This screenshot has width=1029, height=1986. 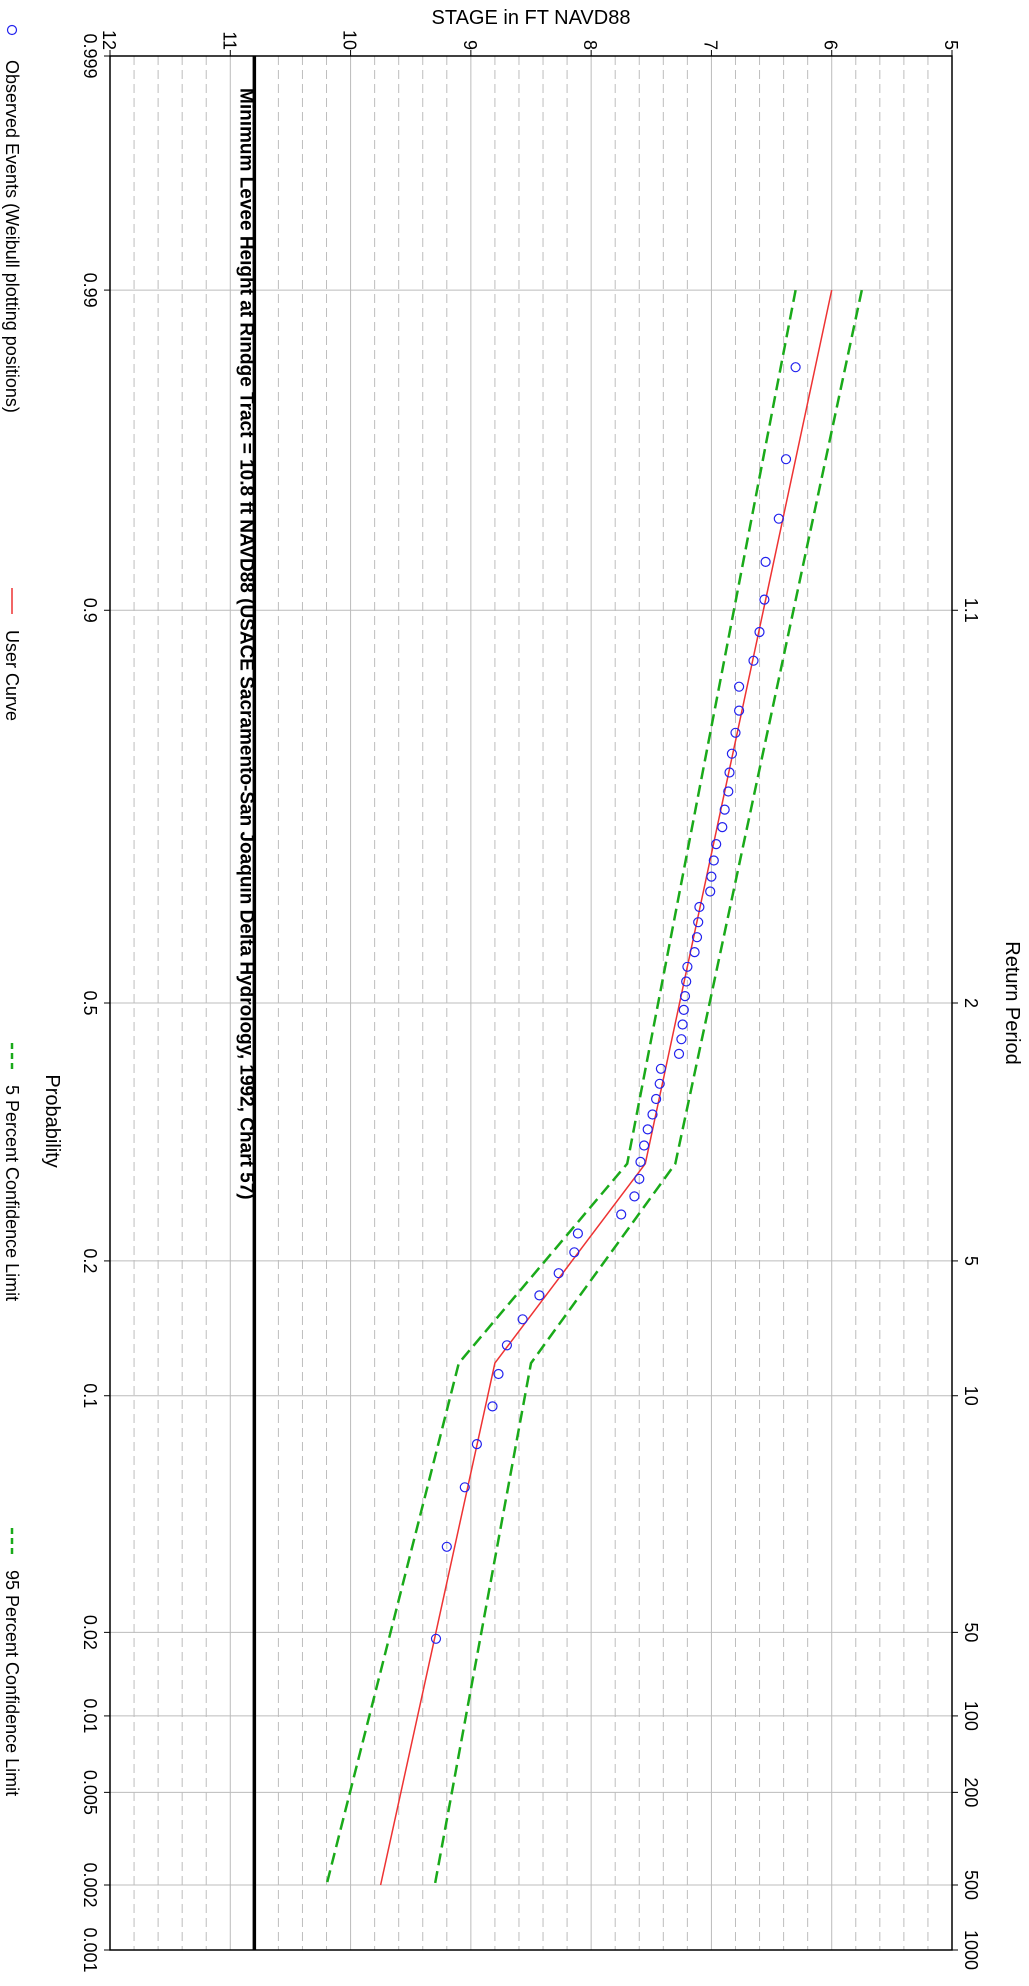 I want to click on legend-marker-observed-events-weibull-plotting-positions, so click(x=12, y=30).